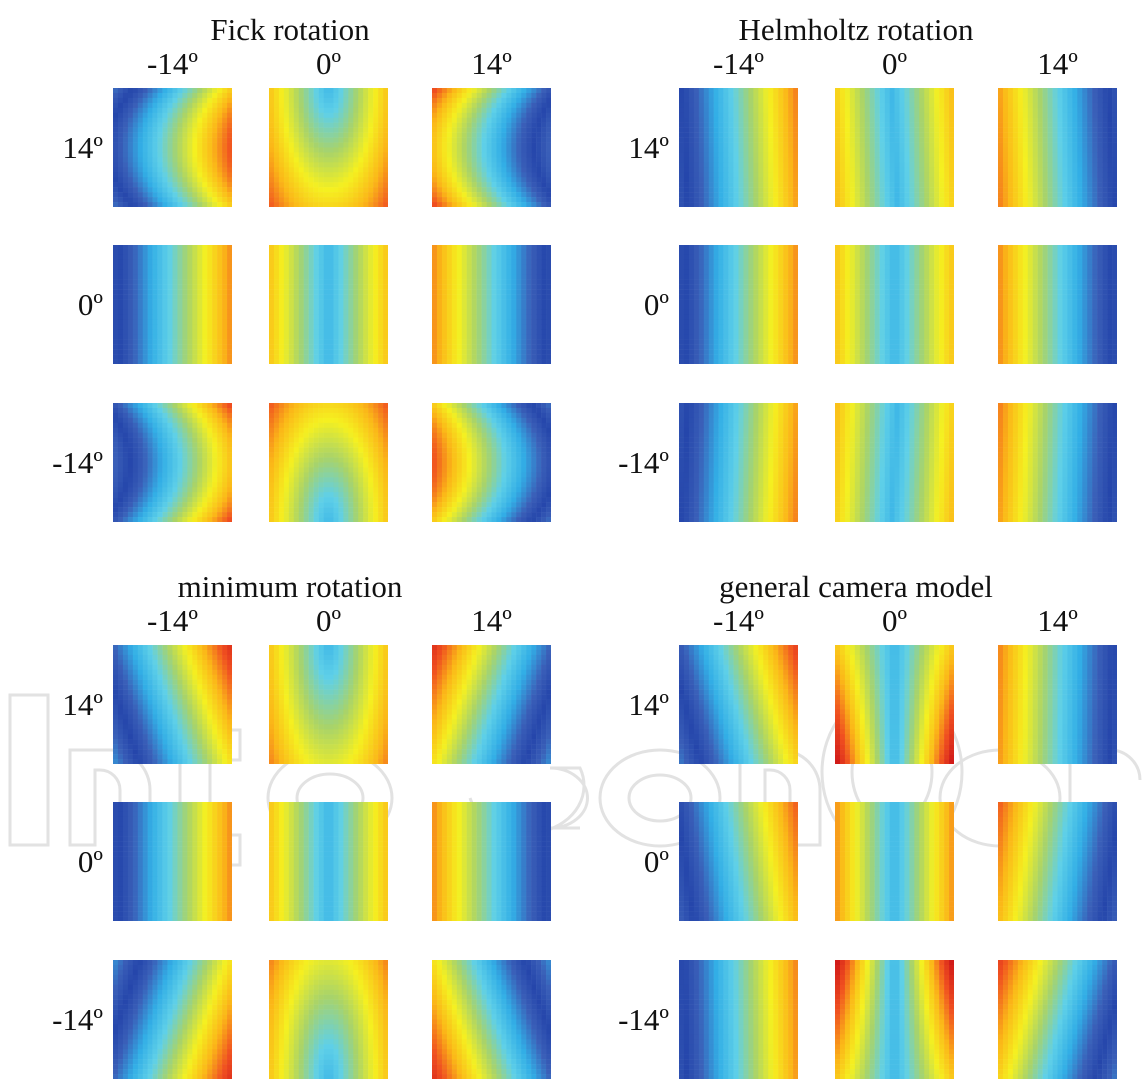 Image resolution: width=1143 pixels, height=1087 pixels. What do you see at coordinates (290, 30) in the screenshot?
I see `panel-title: Fick rotation` at bounding box center [290, 30].